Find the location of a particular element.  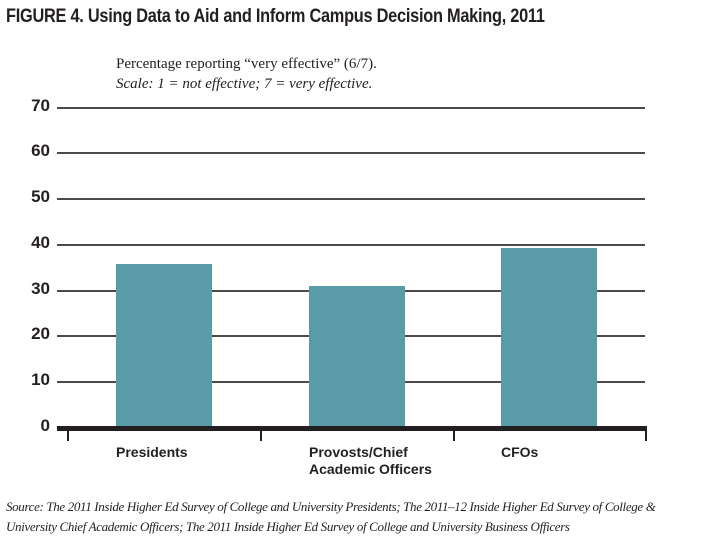

bar-cfos is located at coordinates (549, 337).